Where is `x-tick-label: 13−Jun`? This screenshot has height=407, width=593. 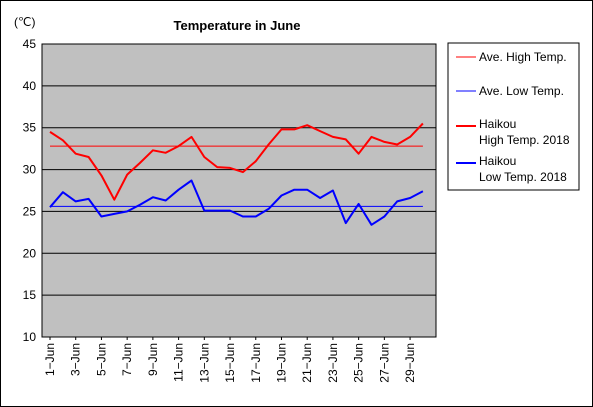 x-tick-label: 13−Jun is located at coordinates (204, 363).